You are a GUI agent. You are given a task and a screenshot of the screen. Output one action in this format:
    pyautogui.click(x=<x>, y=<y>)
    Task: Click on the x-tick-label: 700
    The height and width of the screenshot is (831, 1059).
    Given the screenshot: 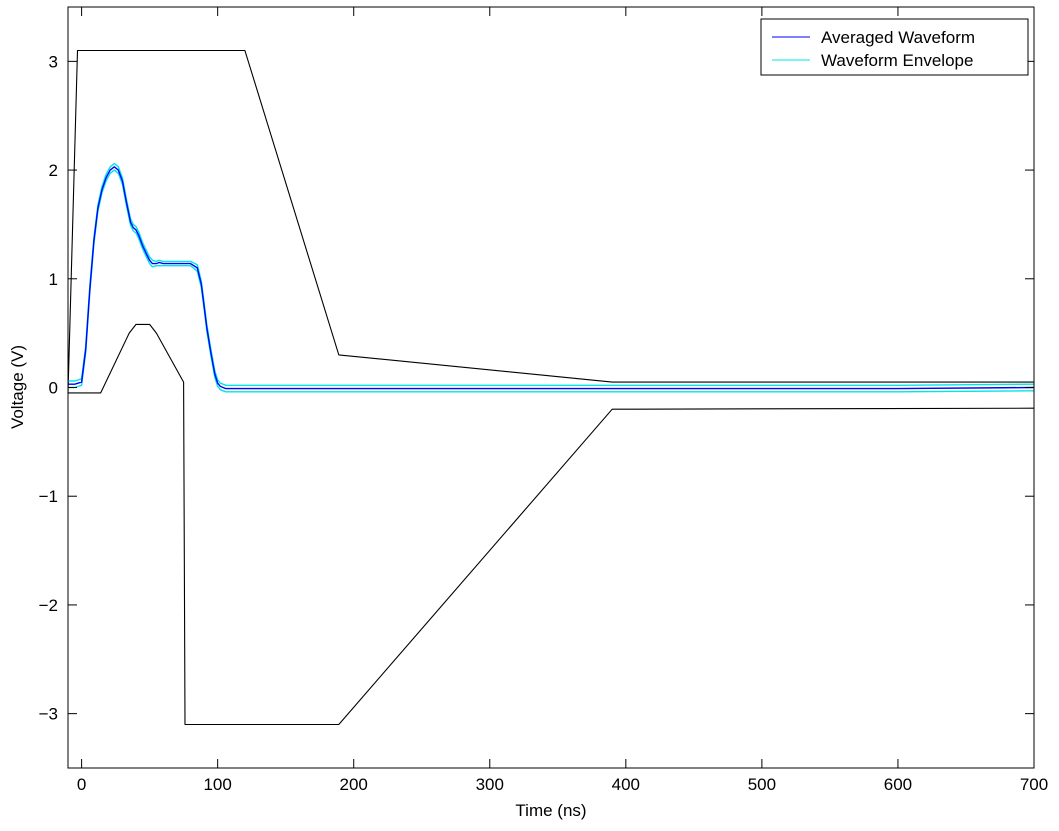 What is the action you would take?
    pyautogui.click(x=1034, y=784)
    